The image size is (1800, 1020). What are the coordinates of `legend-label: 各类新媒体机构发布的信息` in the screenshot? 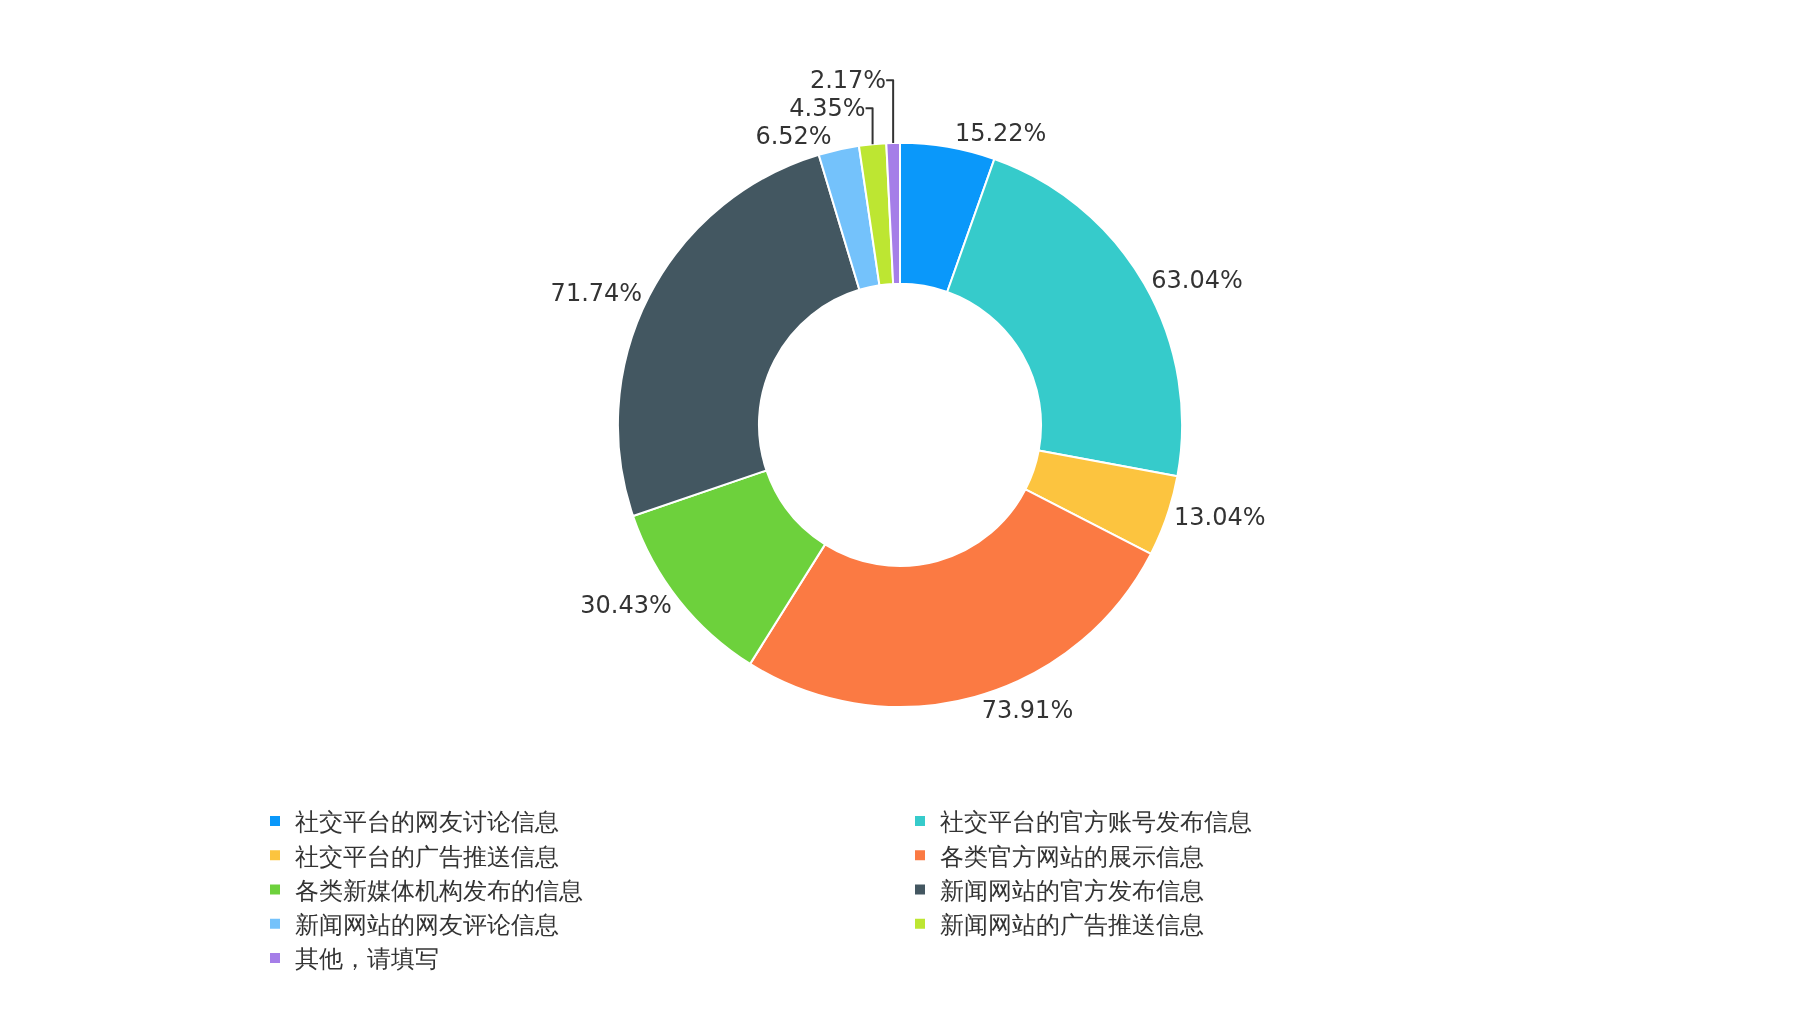 It's located at (439, 890).